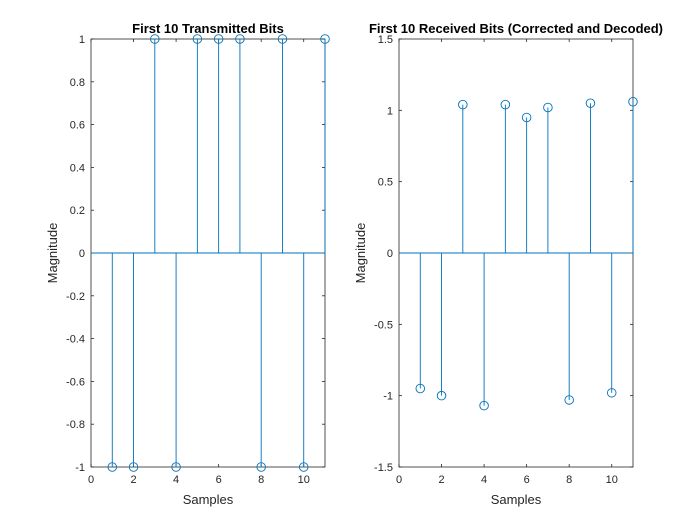 This screenshot has width=700, height=525. I want to click on y-tick-label: -0.8, so click(75, 425).